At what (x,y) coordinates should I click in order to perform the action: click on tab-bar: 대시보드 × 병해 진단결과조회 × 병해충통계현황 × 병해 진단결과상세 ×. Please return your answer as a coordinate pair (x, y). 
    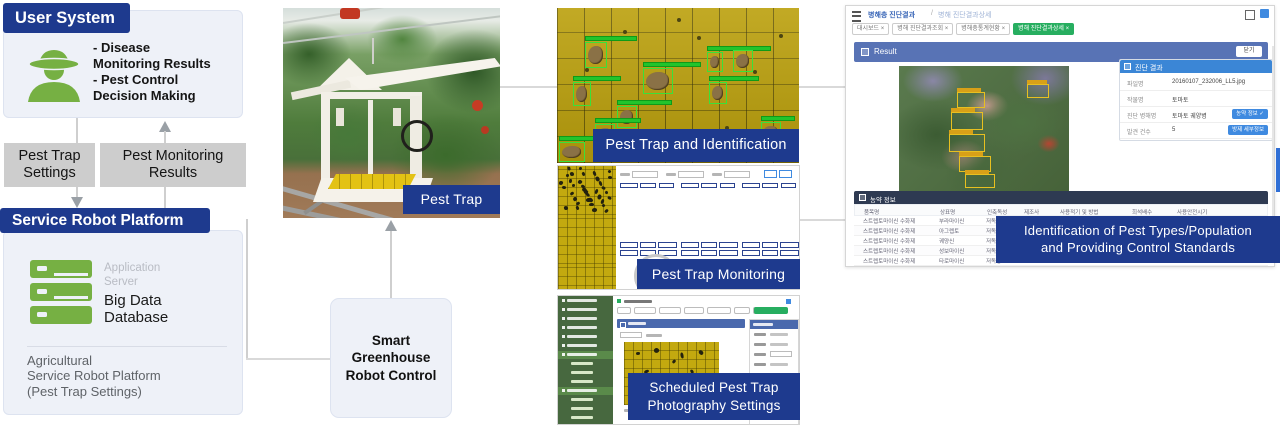
    Looking at the image, I should click on (1052, 29).